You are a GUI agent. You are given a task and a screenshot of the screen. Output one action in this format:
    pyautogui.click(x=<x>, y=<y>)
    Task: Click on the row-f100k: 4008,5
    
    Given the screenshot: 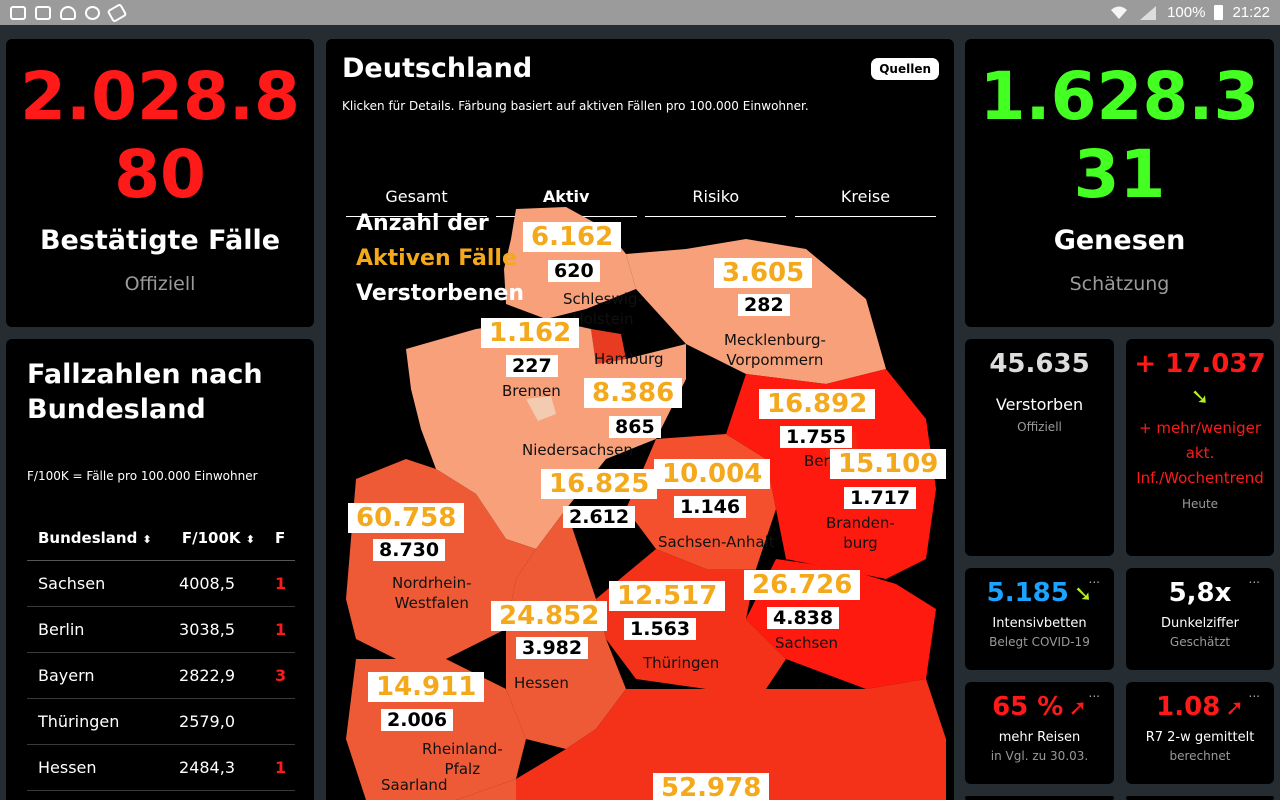 What is the action you would take?
    pyautogui.click(x=221, y=583)
    